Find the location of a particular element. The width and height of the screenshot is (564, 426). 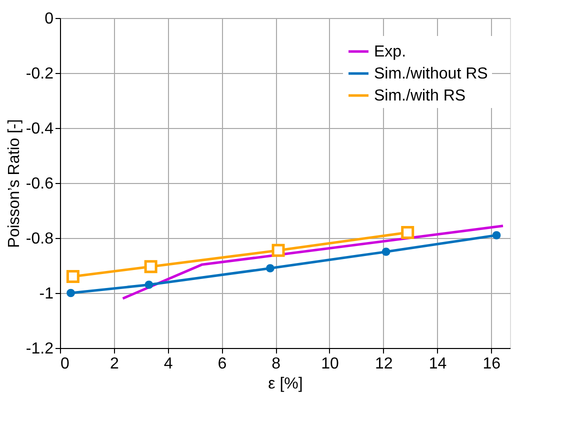

x-tick-label: 8 is located at coordinates (276, 364).